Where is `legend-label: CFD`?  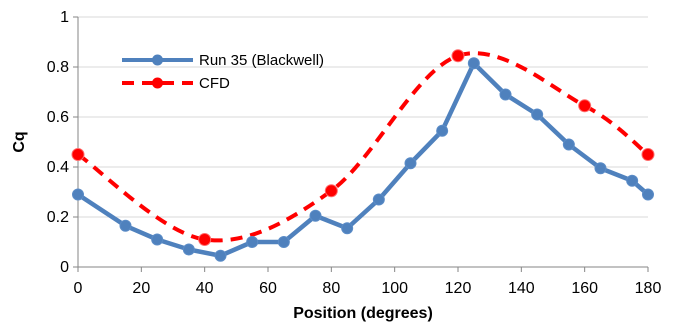 legend-label: CFD is located at coordinates (214, 83).